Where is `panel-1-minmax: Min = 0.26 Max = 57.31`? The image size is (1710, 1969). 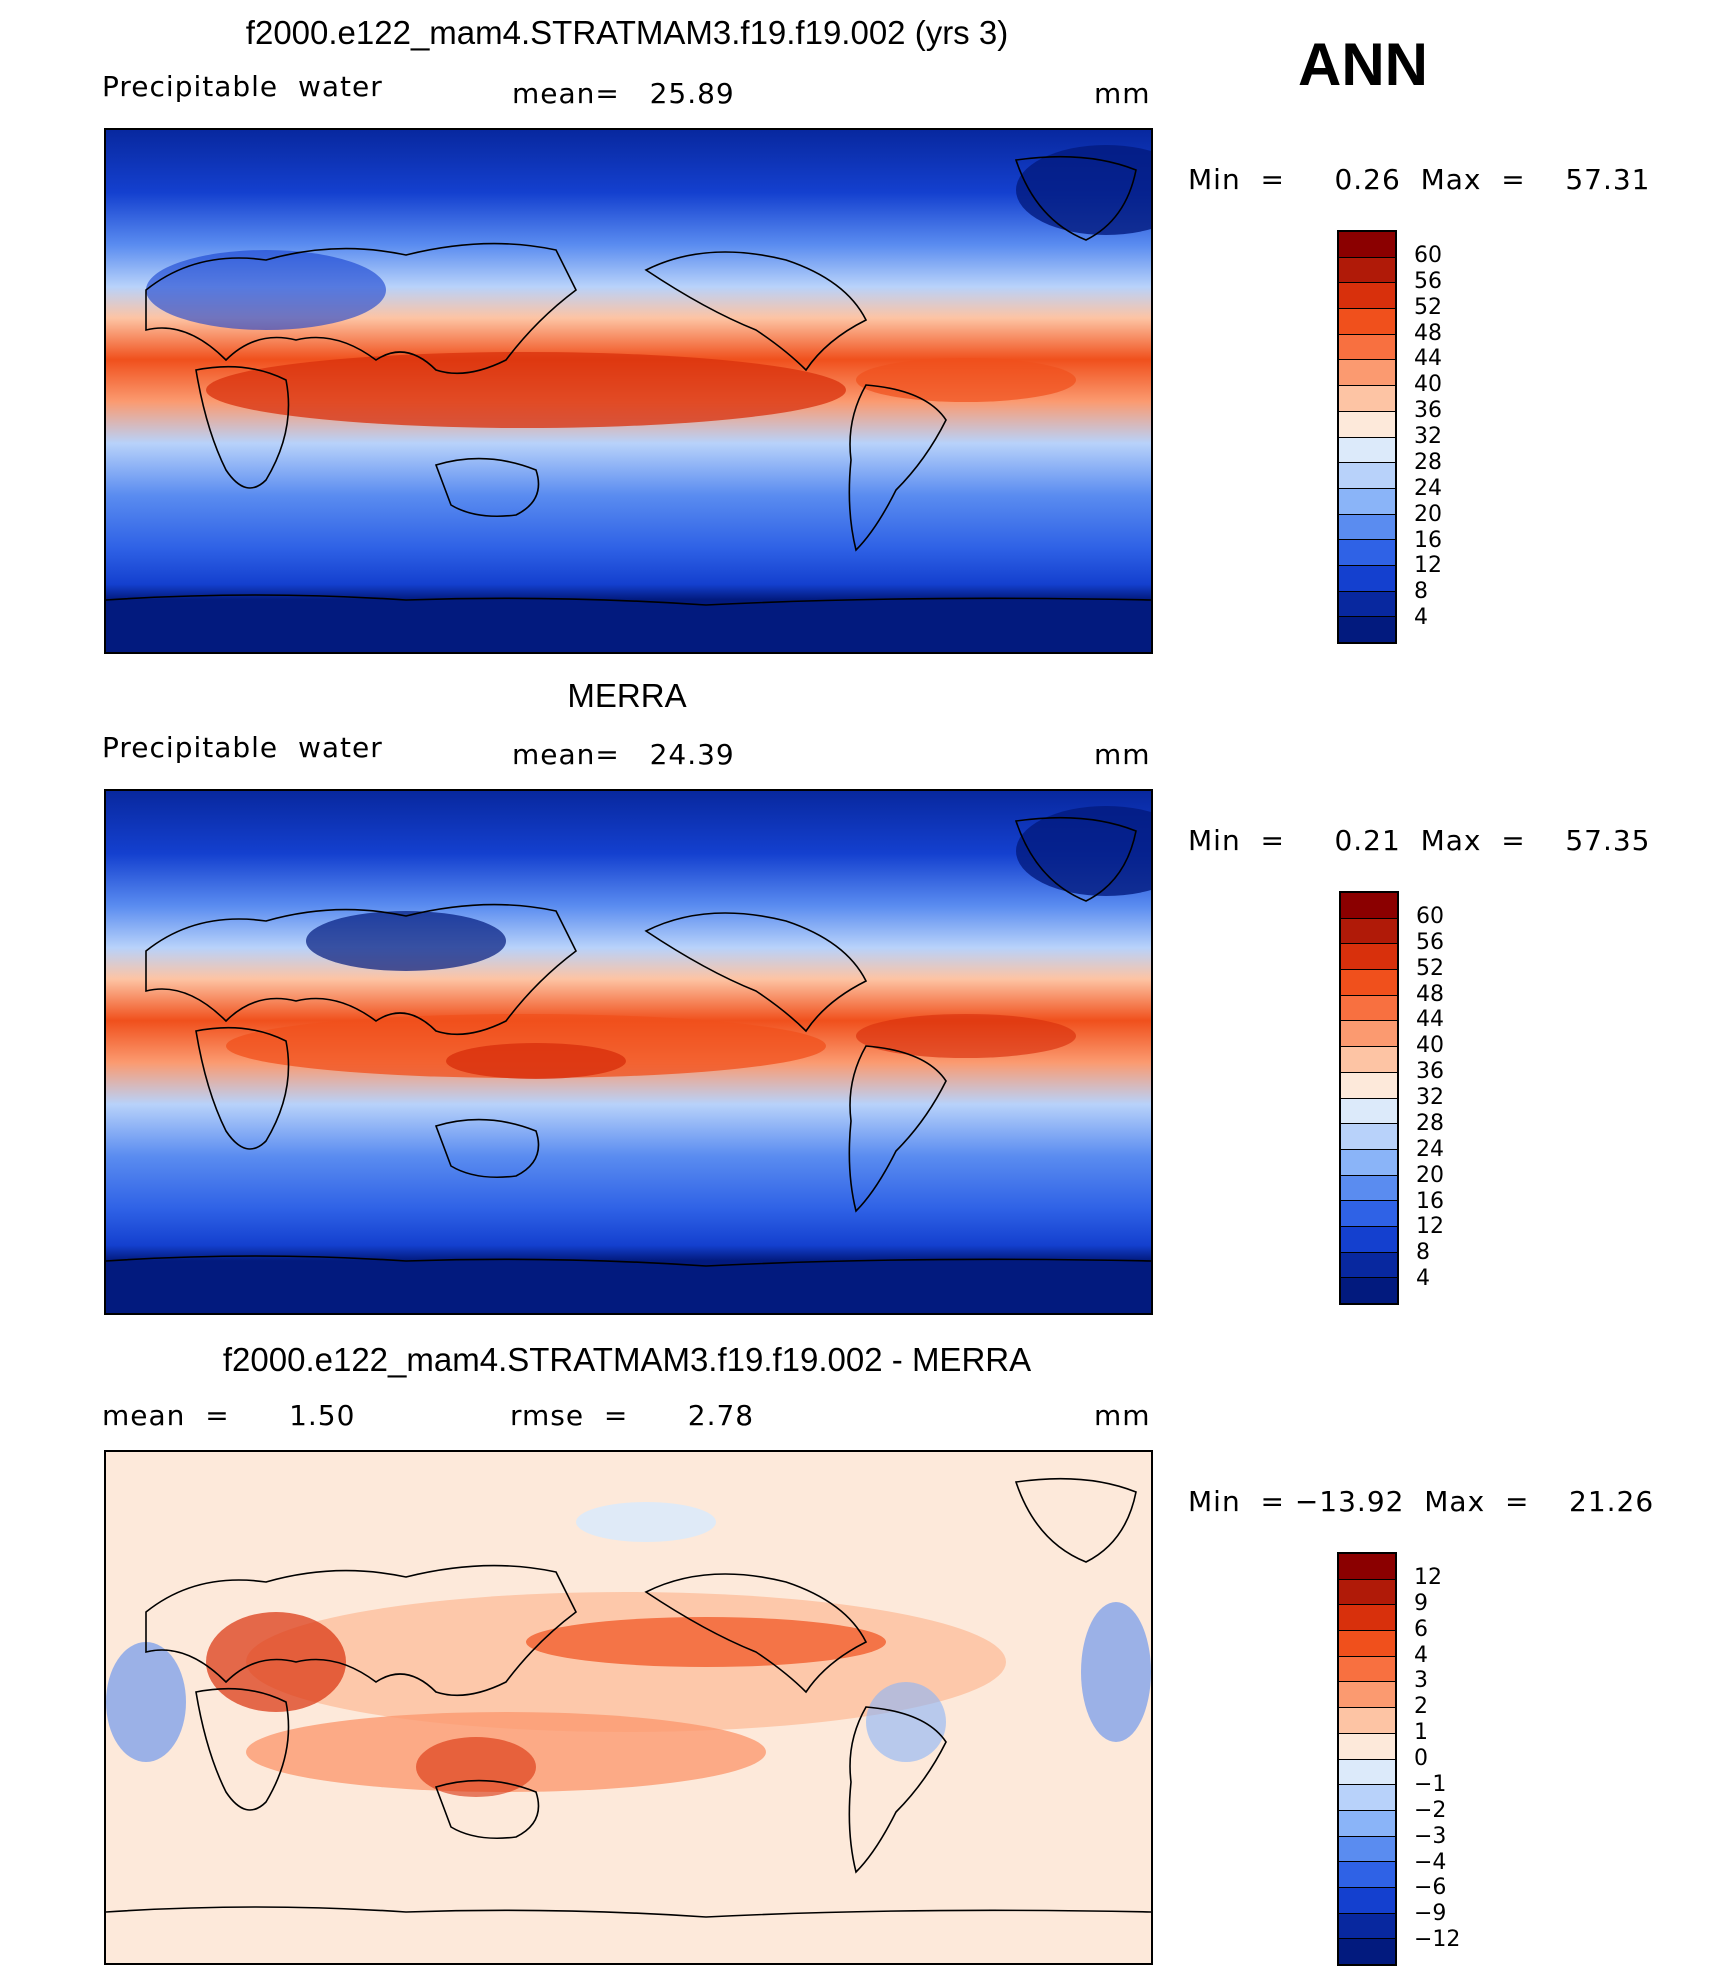 panel-1-minmax: Min = 0.26 Max = 57.31 is located at coordinates (1419, 179).